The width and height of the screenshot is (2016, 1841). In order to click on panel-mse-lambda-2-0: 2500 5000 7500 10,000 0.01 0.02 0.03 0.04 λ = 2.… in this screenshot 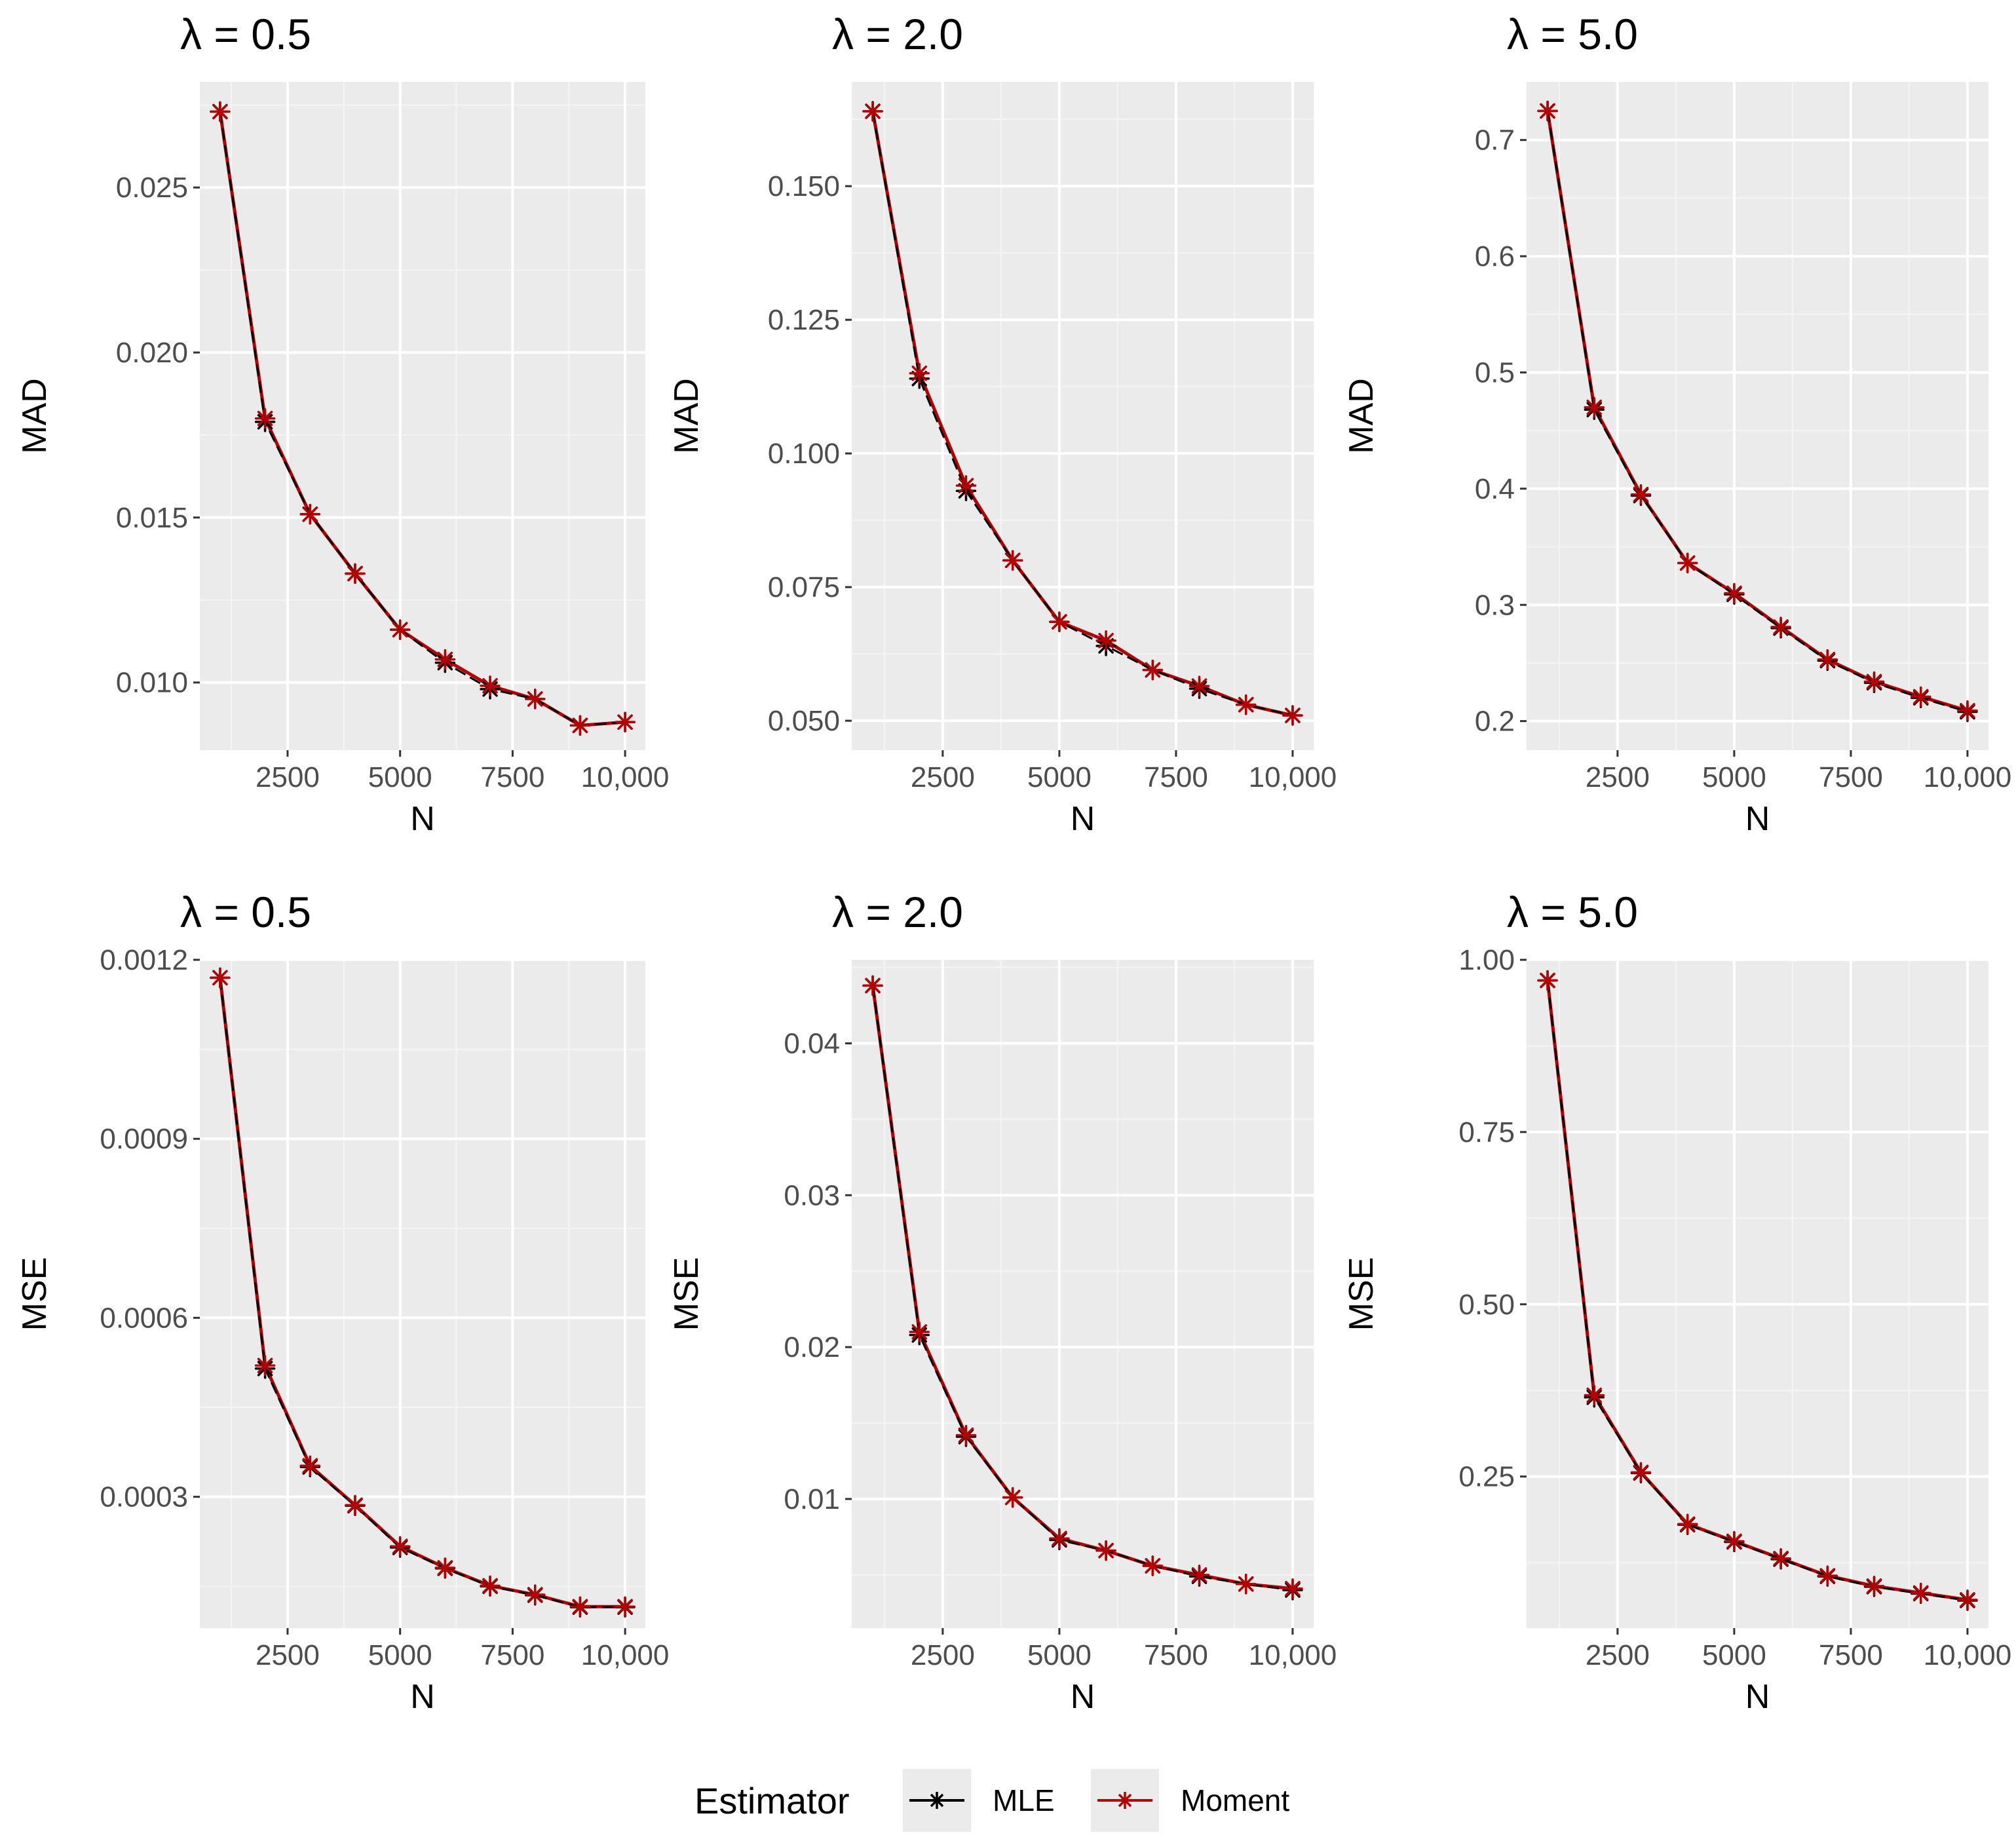, I will do `click(1002, 1302)`.